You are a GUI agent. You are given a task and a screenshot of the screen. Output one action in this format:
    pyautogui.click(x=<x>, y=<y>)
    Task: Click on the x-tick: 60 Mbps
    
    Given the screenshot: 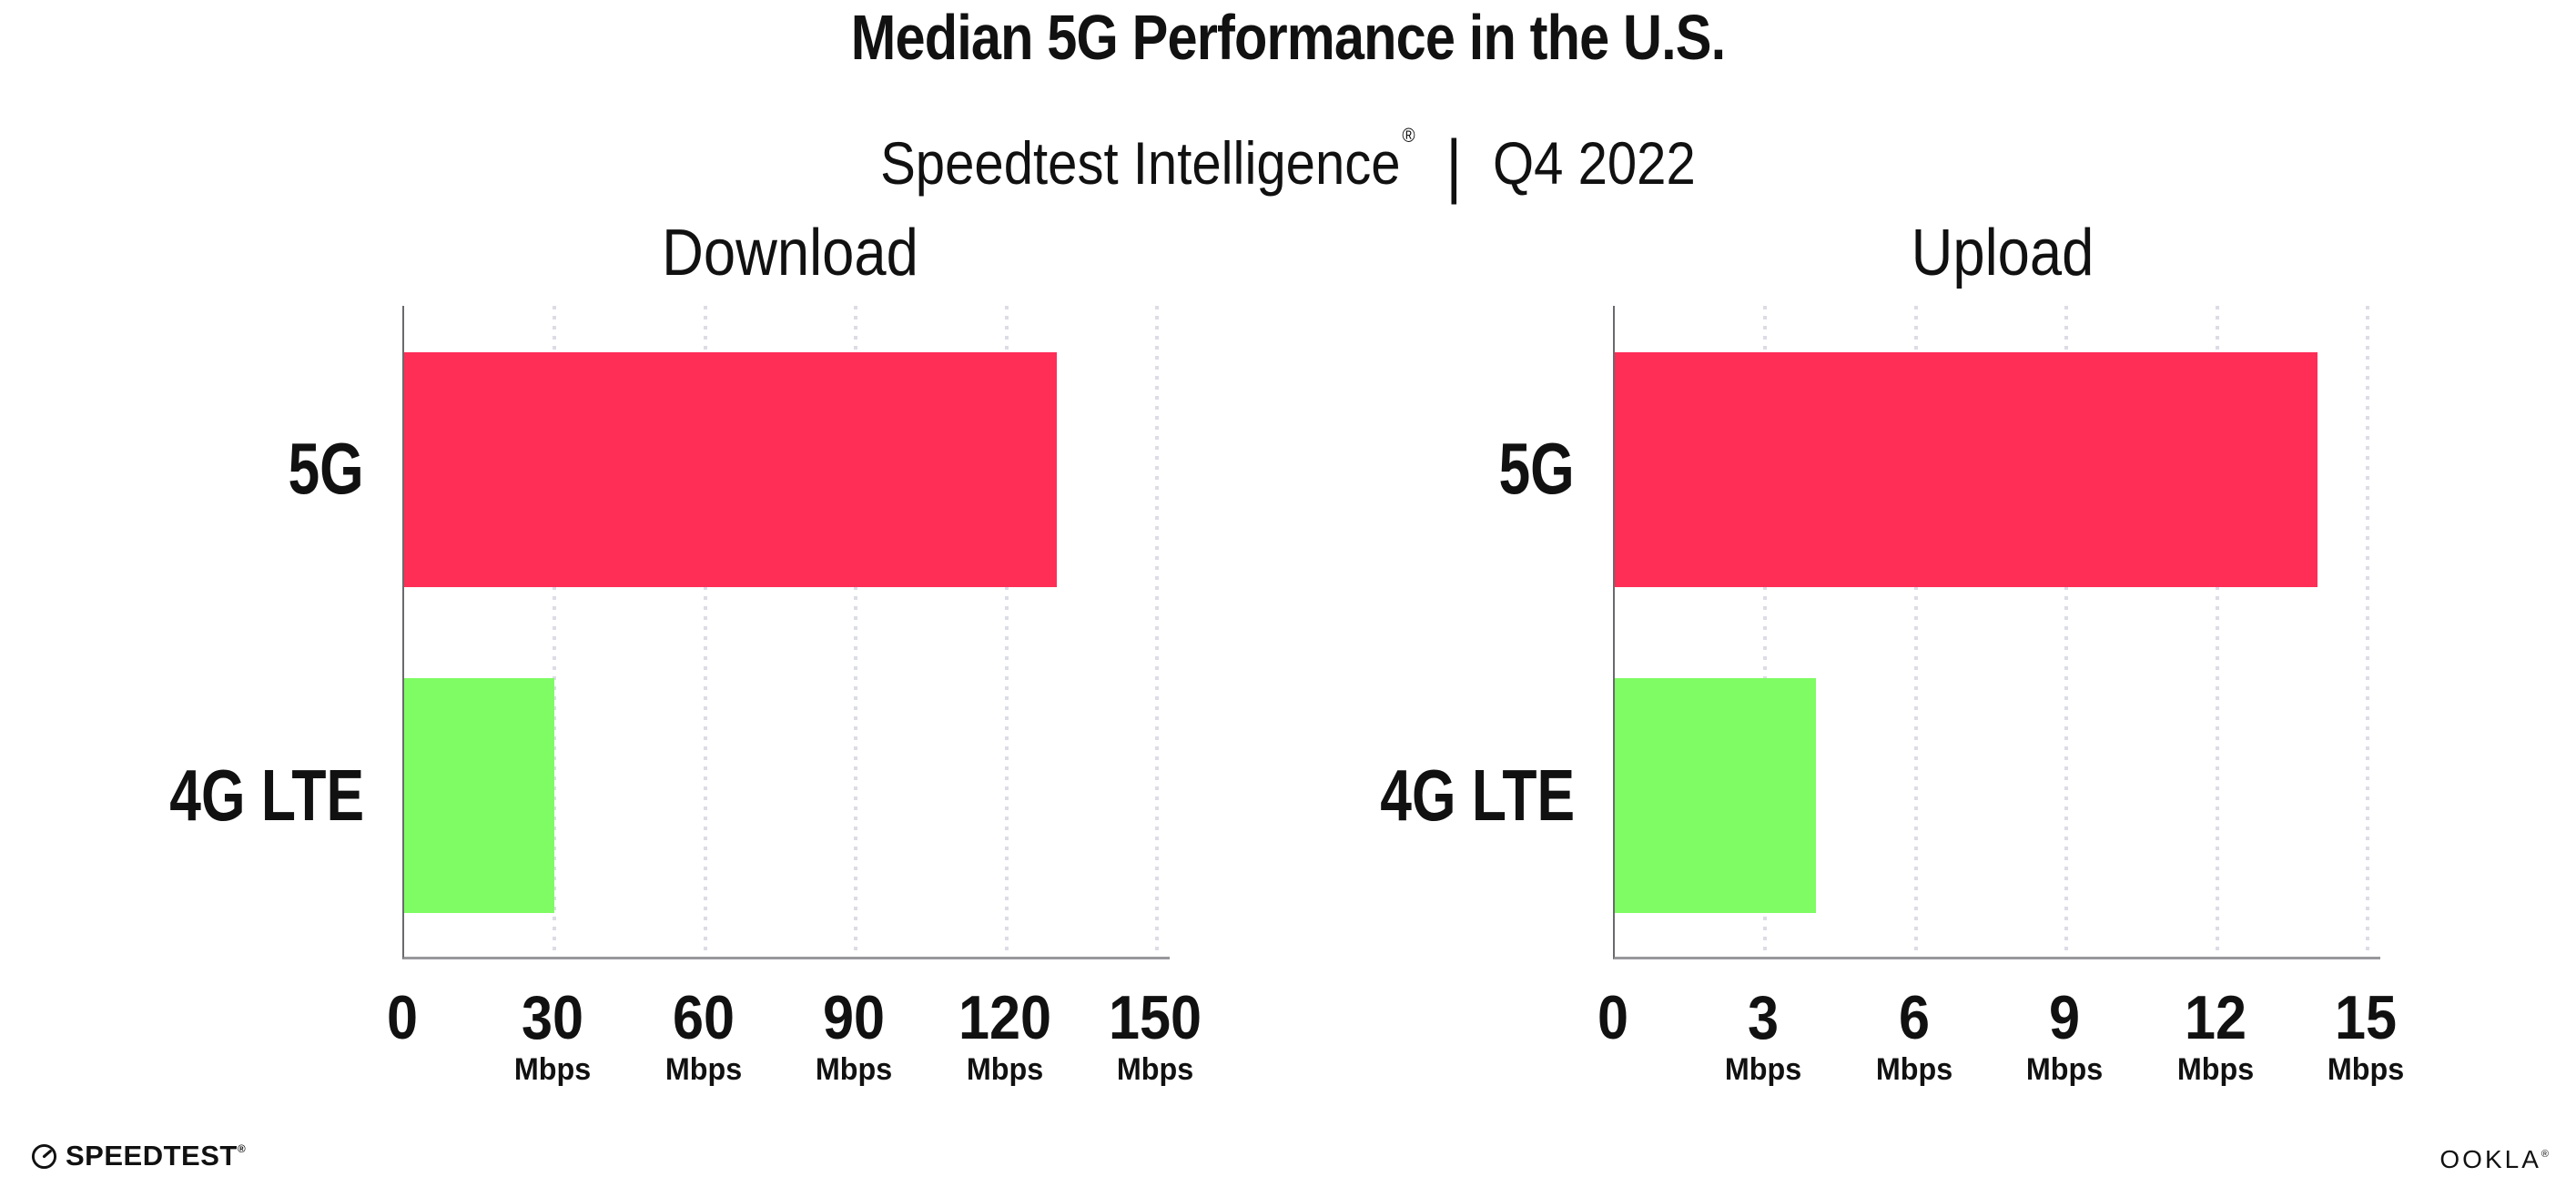 What is the action you would take?
    pyautogui.click(x=703, y=1035)
    